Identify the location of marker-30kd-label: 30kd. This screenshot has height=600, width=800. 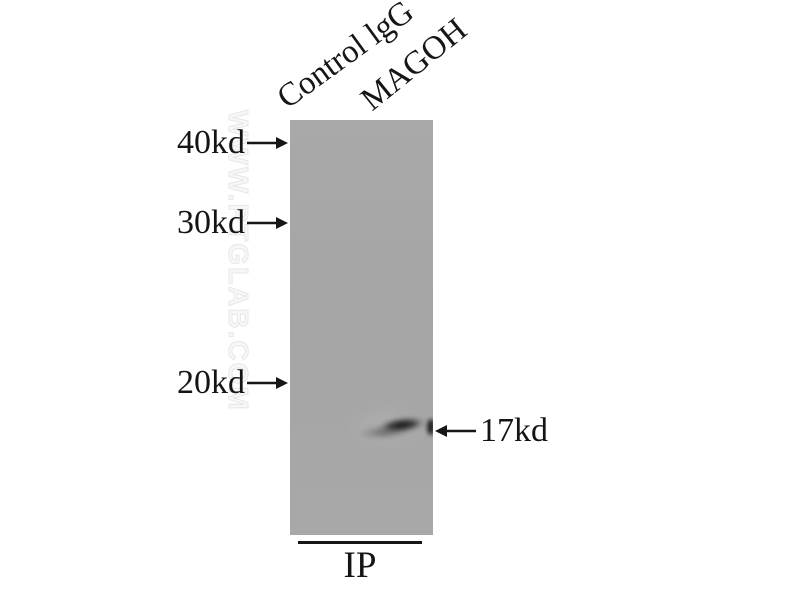
(211, 222).